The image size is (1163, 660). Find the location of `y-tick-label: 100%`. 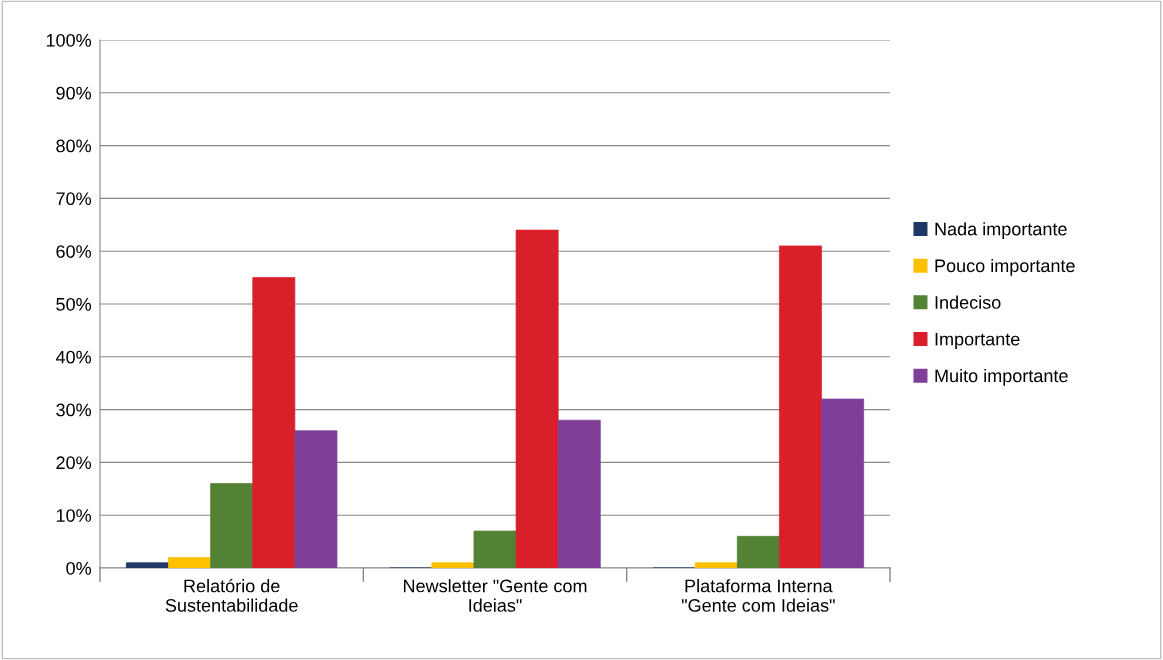

y-tick-label: 100% is located at coordinates (69, 40).